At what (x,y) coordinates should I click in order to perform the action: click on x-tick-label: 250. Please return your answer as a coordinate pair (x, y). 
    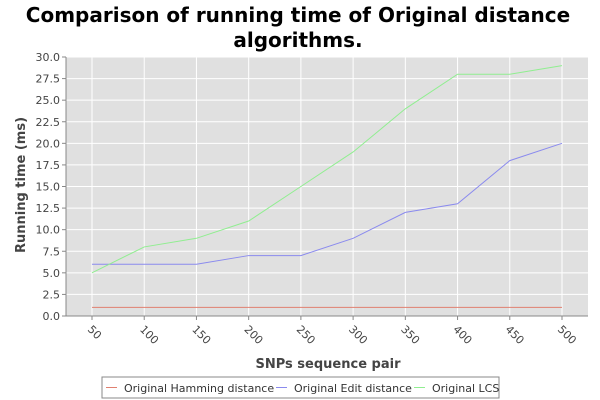
    Looking at the image, I should click on (306, 335).